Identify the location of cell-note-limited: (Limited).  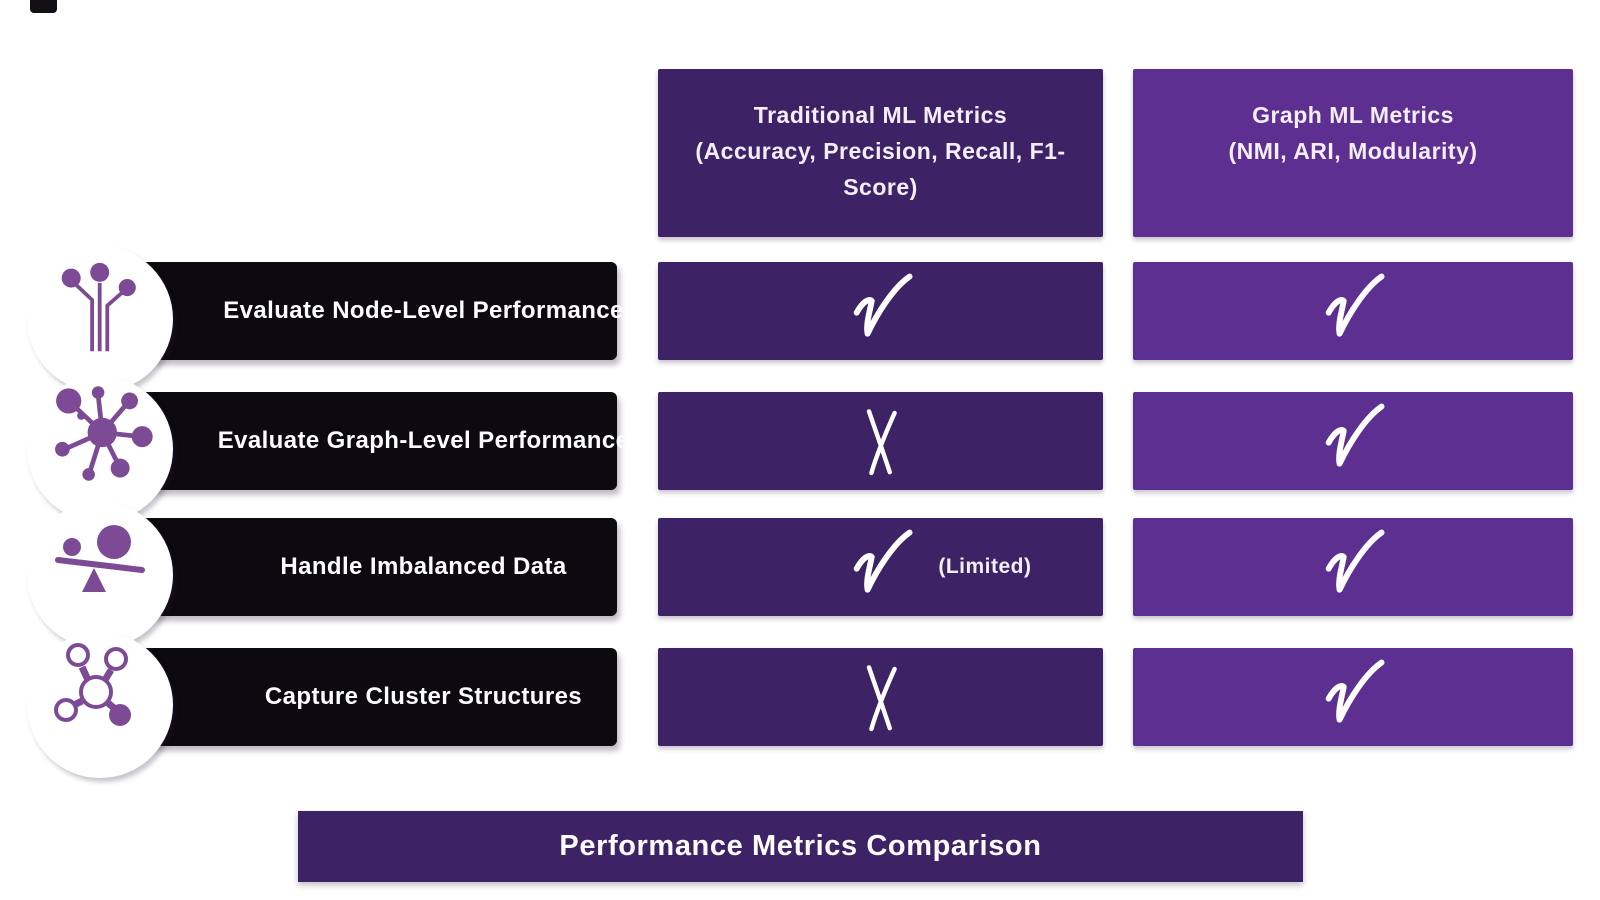
(985, 566).